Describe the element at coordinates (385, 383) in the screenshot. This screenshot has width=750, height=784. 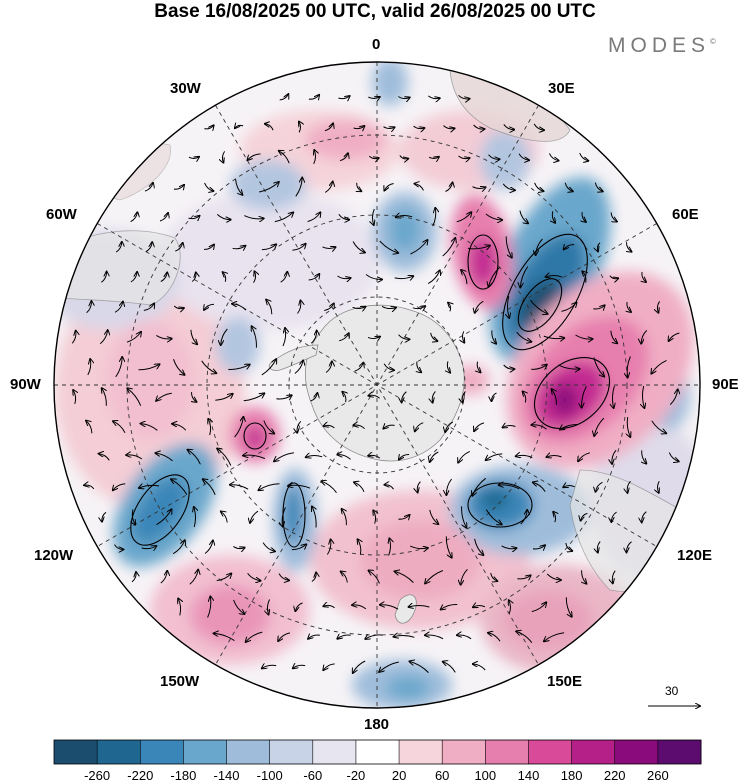
I see `antarctica` at that location.